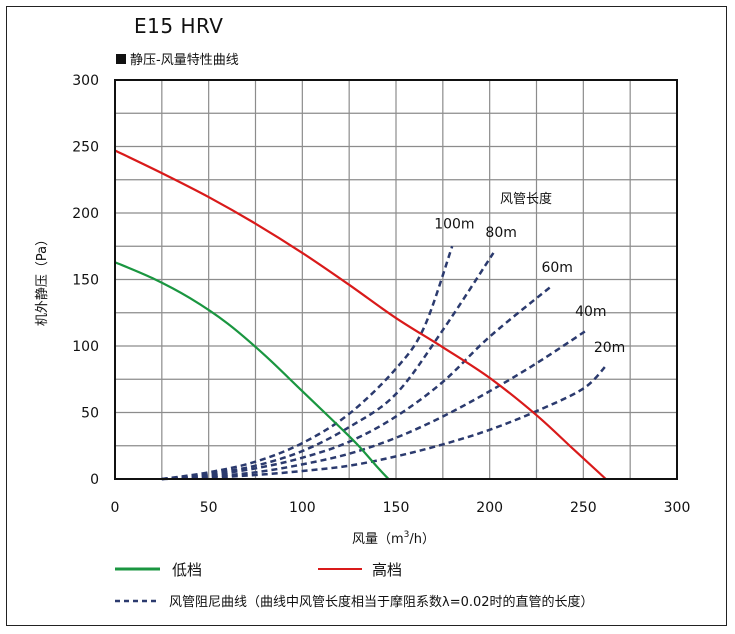  Describe the element at coordinates (454, 224) in the screenshot. I see `duct-label-100m: 100m` at that location.